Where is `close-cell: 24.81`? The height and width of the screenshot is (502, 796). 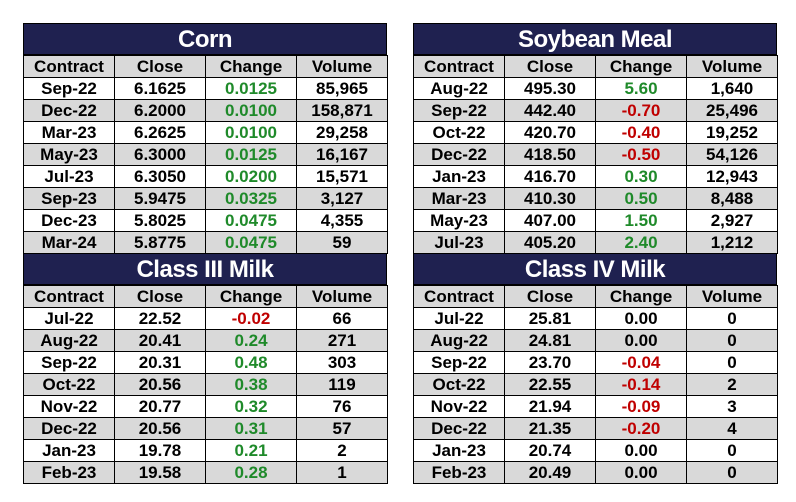
close-cell: 24.81 is located at coordinates (550, 340).